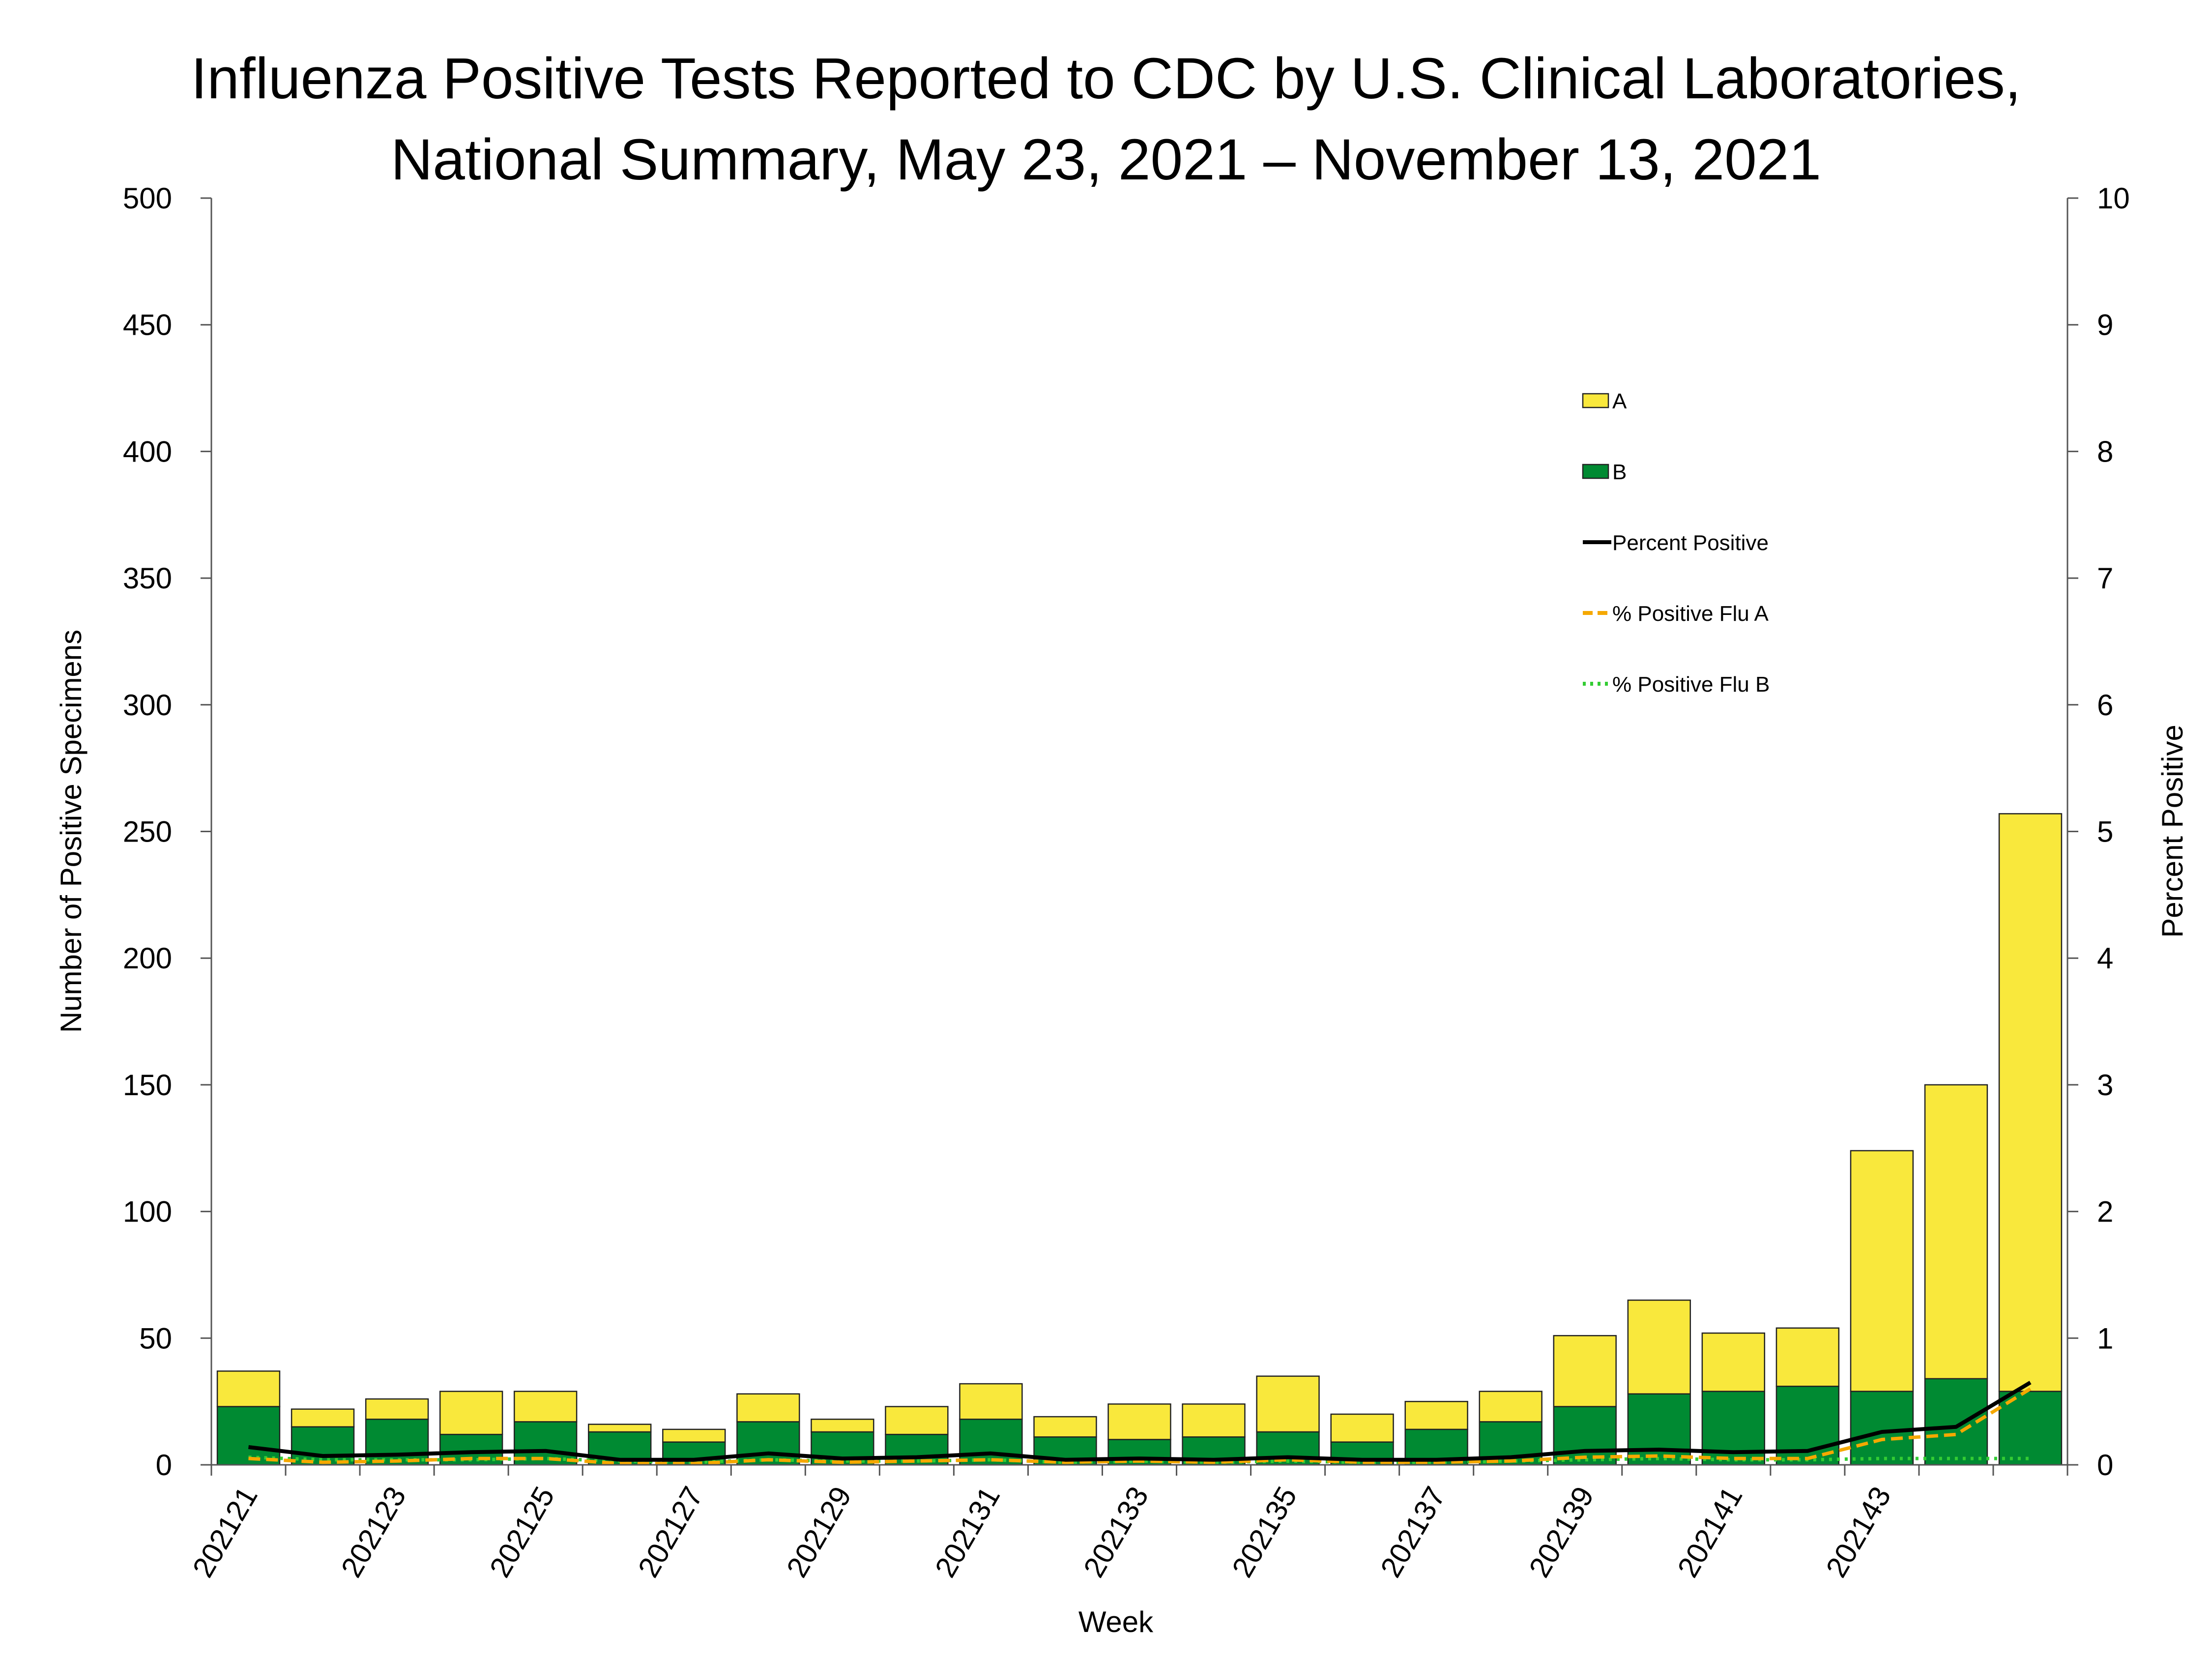  I want to click on y-axis-title: Number of Positive Specimens, so click(71, 832).